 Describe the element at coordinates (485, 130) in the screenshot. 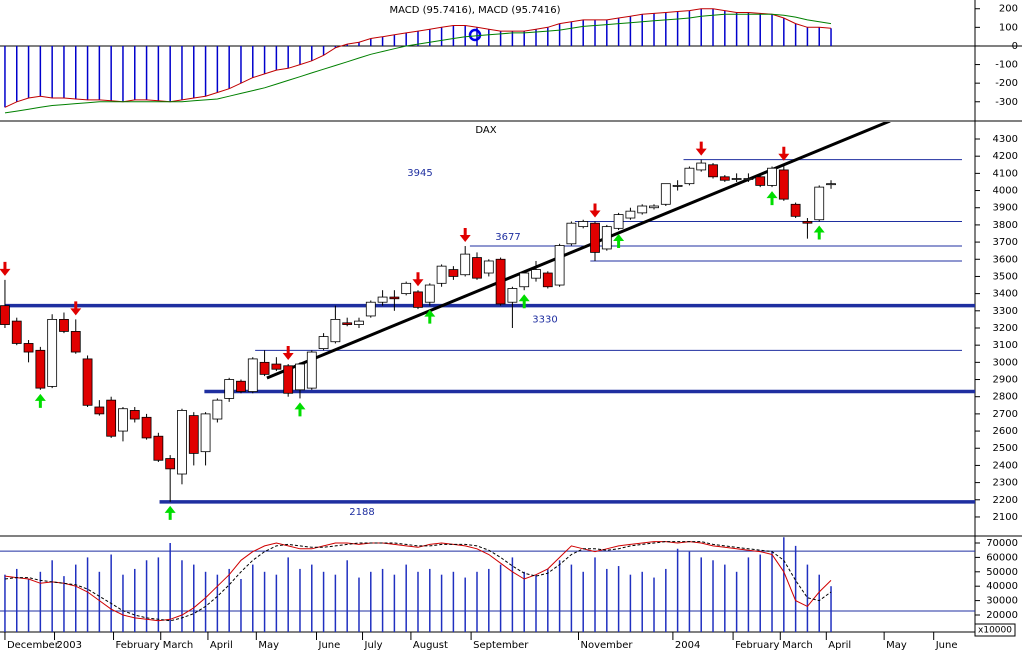

I see `price-title: DAX` at that location.